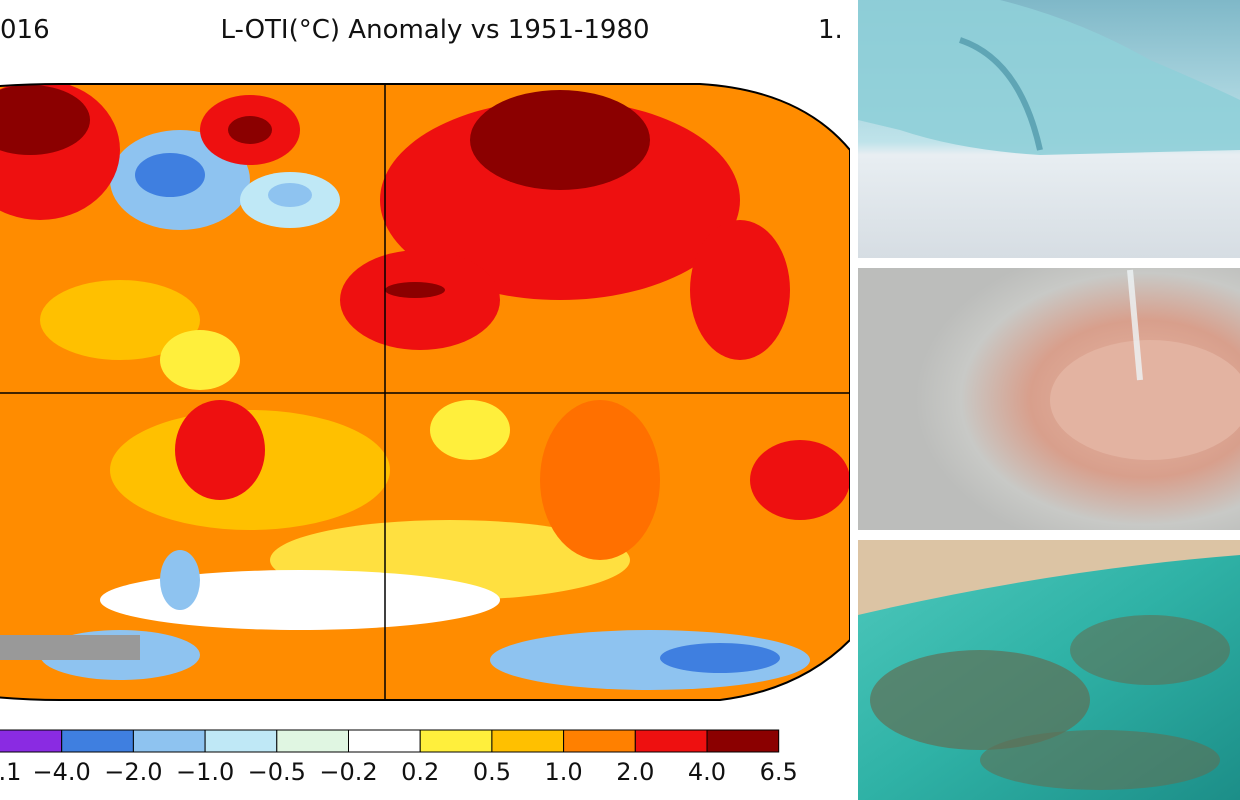 This screenshot has width=1240, height=800. I want to click on colorbar-label: −4.0, so click(62, 772).